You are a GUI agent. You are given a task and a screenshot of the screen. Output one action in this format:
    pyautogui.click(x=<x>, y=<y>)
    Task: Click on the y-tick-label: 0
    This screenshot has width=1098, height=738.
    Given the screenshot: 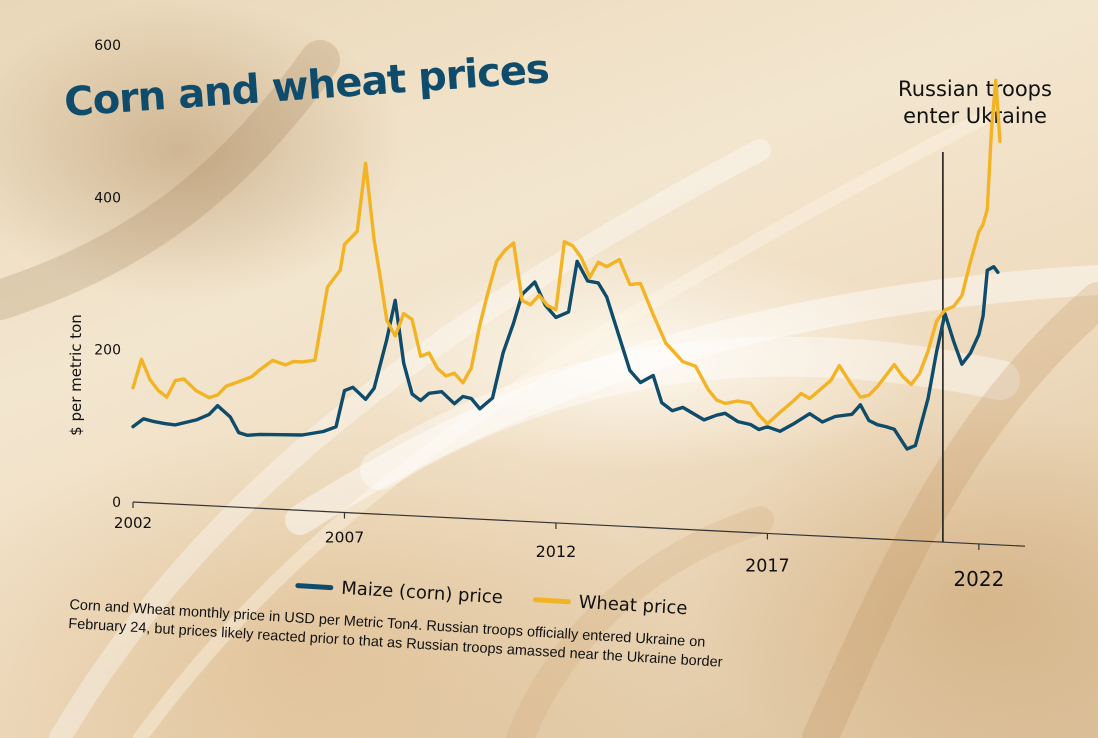 What is the action you would take?
    pyautogui.click(x=116, y=503)
    